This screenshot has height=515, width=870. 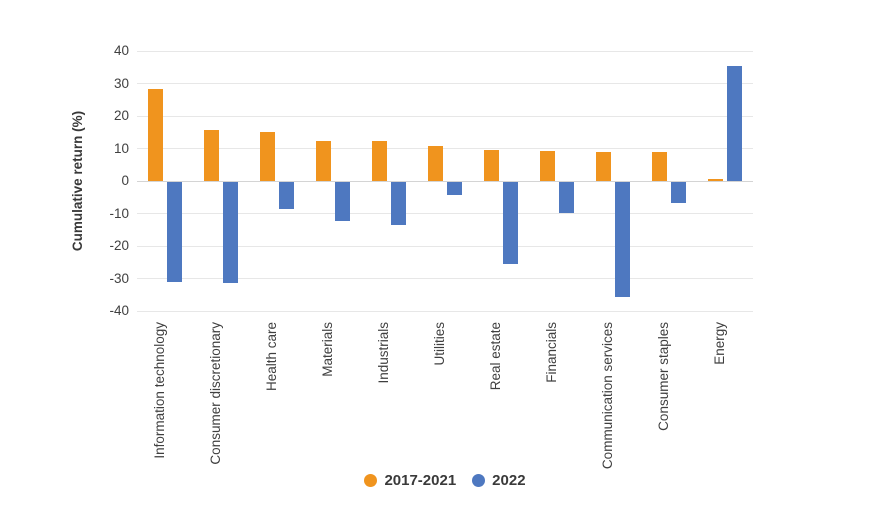 What do you see at coordinates (734, 123) in the screenshot?
I see `bar-2022-energy` at bounding box center [734, 123].